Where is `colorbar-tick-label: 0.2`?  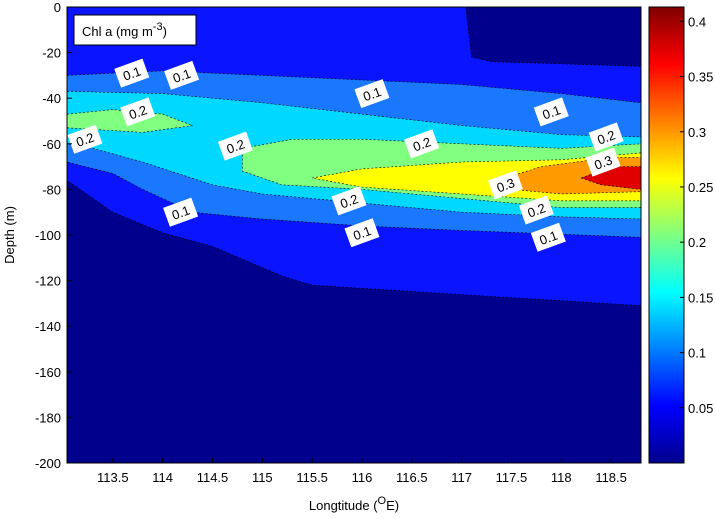 colorbar-tick-label: 0.2 is located at coordinates (697, 242).